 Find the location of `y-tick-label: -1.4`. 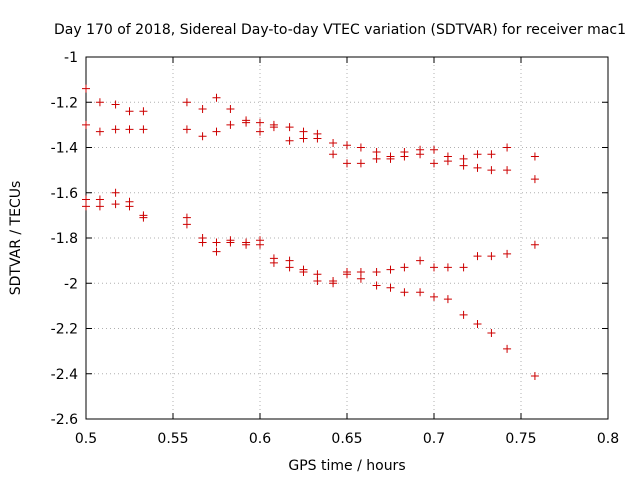

y-tick-label: -1.4 is located at coordinates (64, 149).